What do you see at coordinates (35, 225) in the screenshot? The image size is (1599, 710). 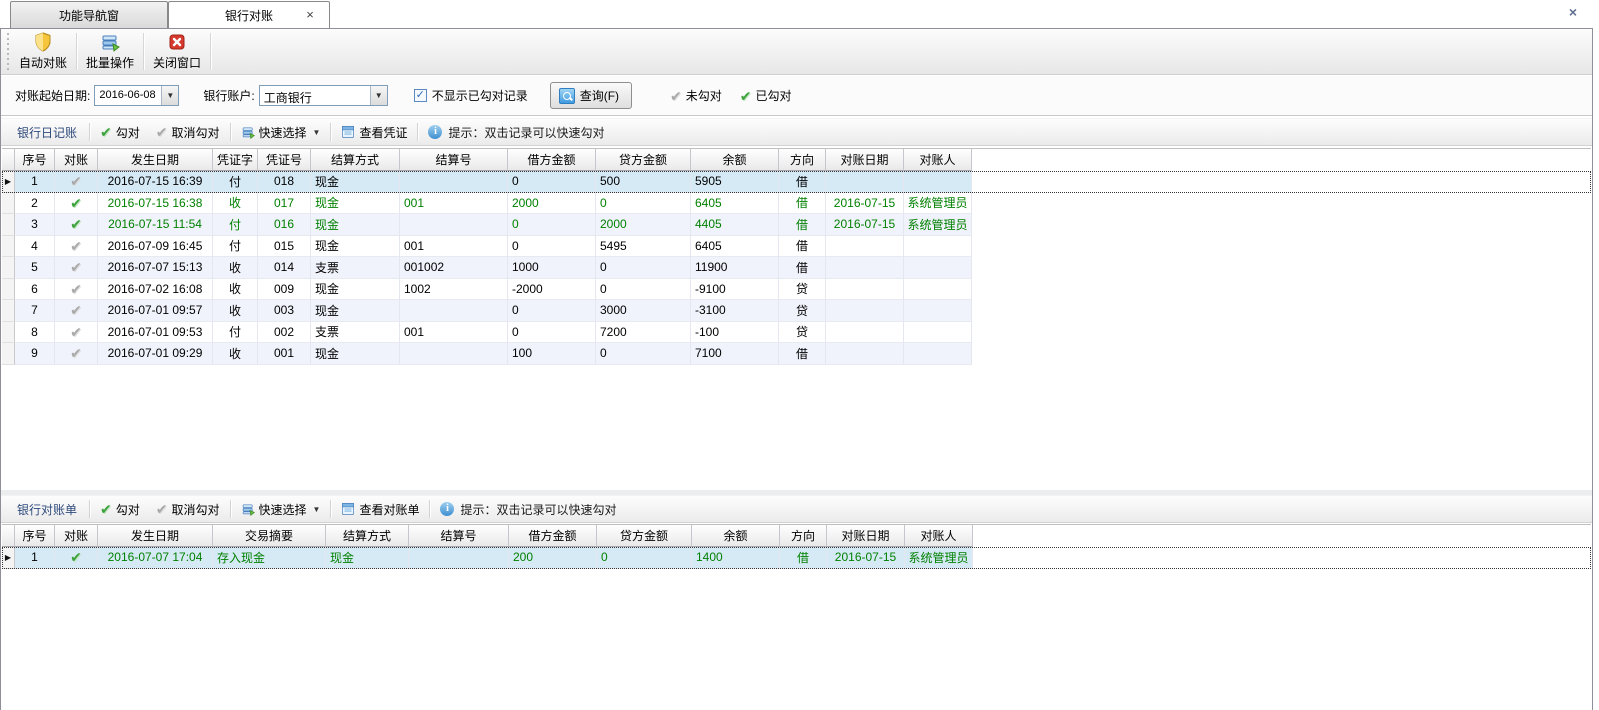 I see `cell: 3` at bounding box center [35, 225].